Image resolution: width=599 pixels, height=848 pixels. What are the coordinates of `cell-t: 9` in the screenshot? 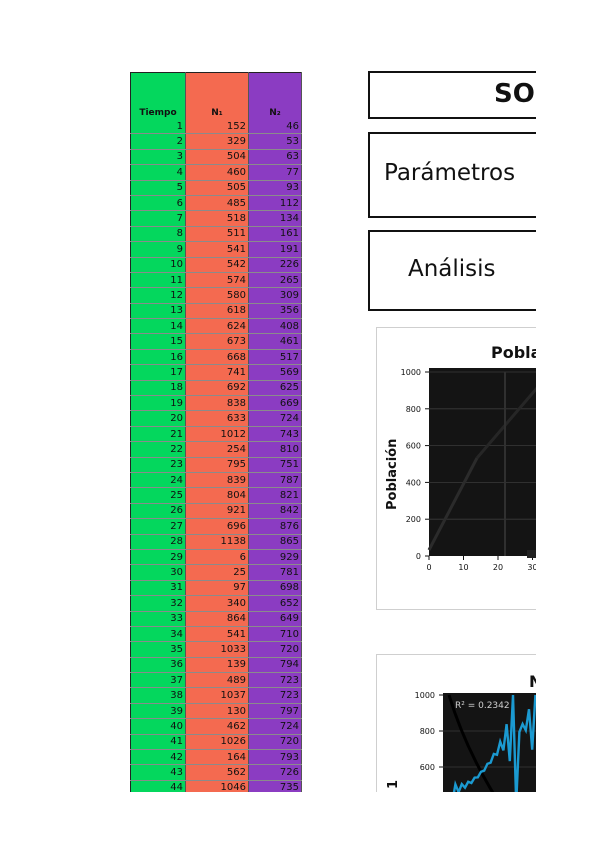 It's located at (158, 249).